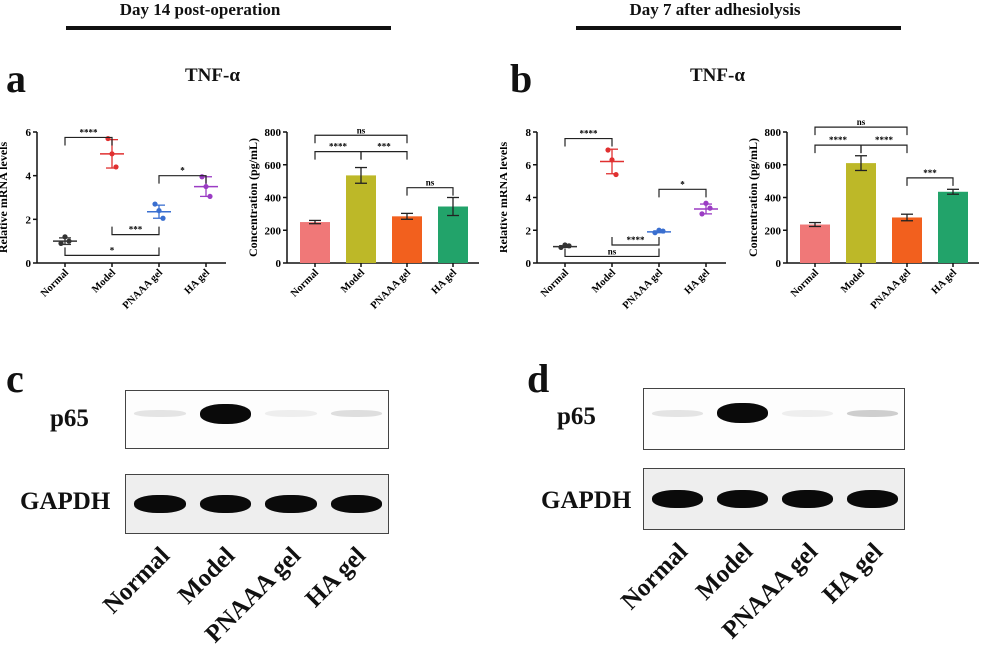 The width and height of the screenshot is (1000, 650). Describe the element at coordinates (773, 133) in the screenshot. I see `y-tick-label: 800` at that location.